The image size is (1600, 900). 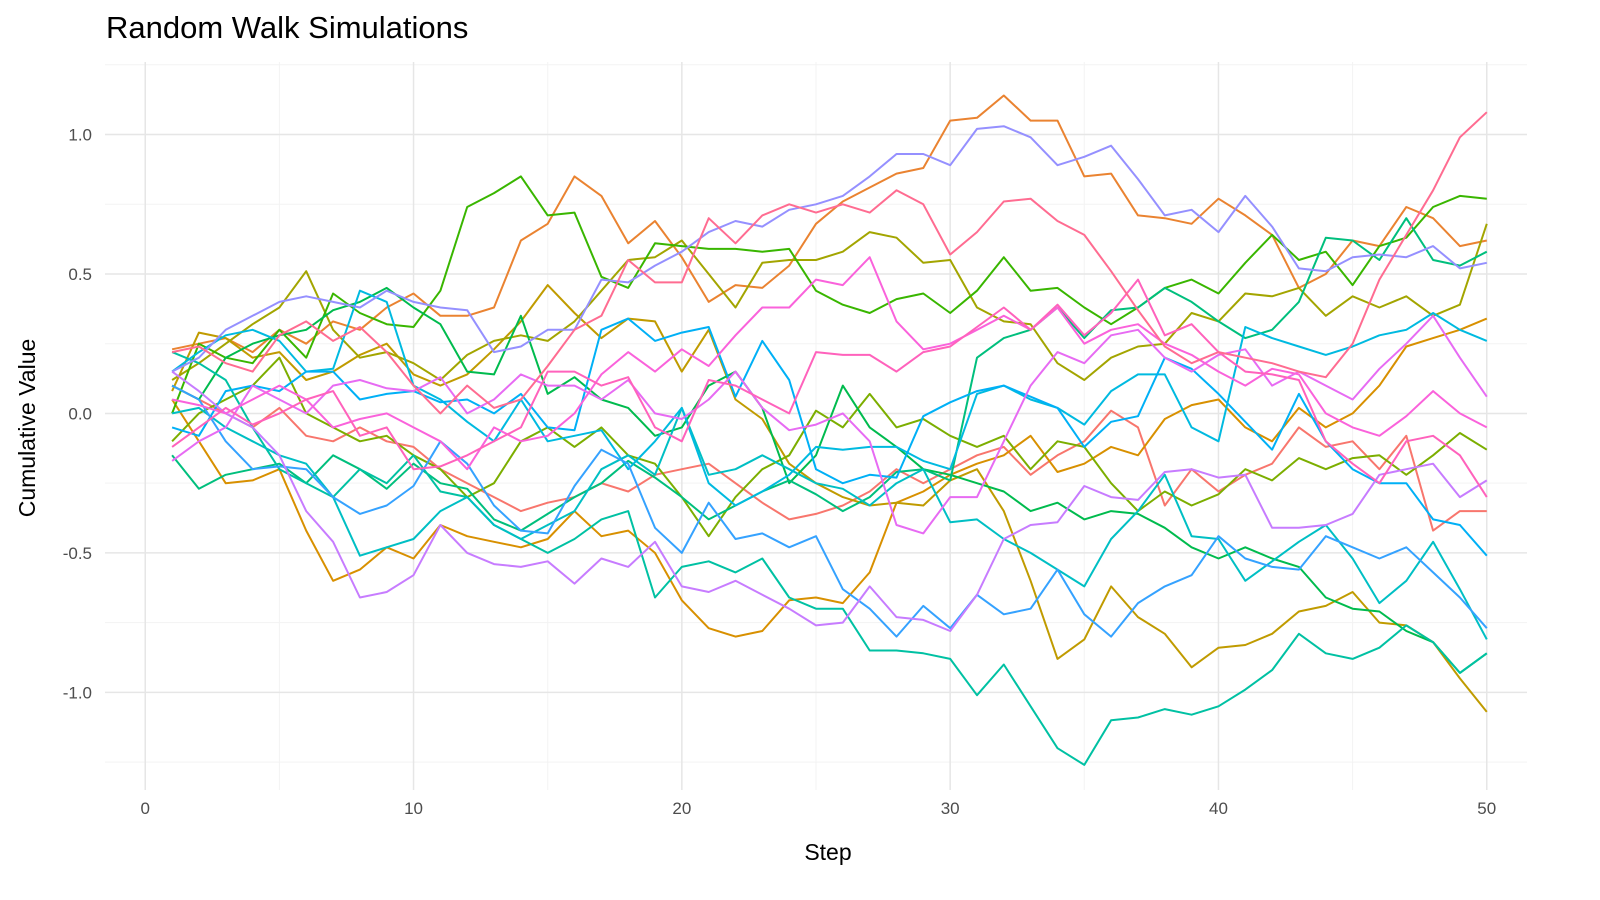 I want to click on chart-title: Random Walk Simulations, so click(x=287, y=27).